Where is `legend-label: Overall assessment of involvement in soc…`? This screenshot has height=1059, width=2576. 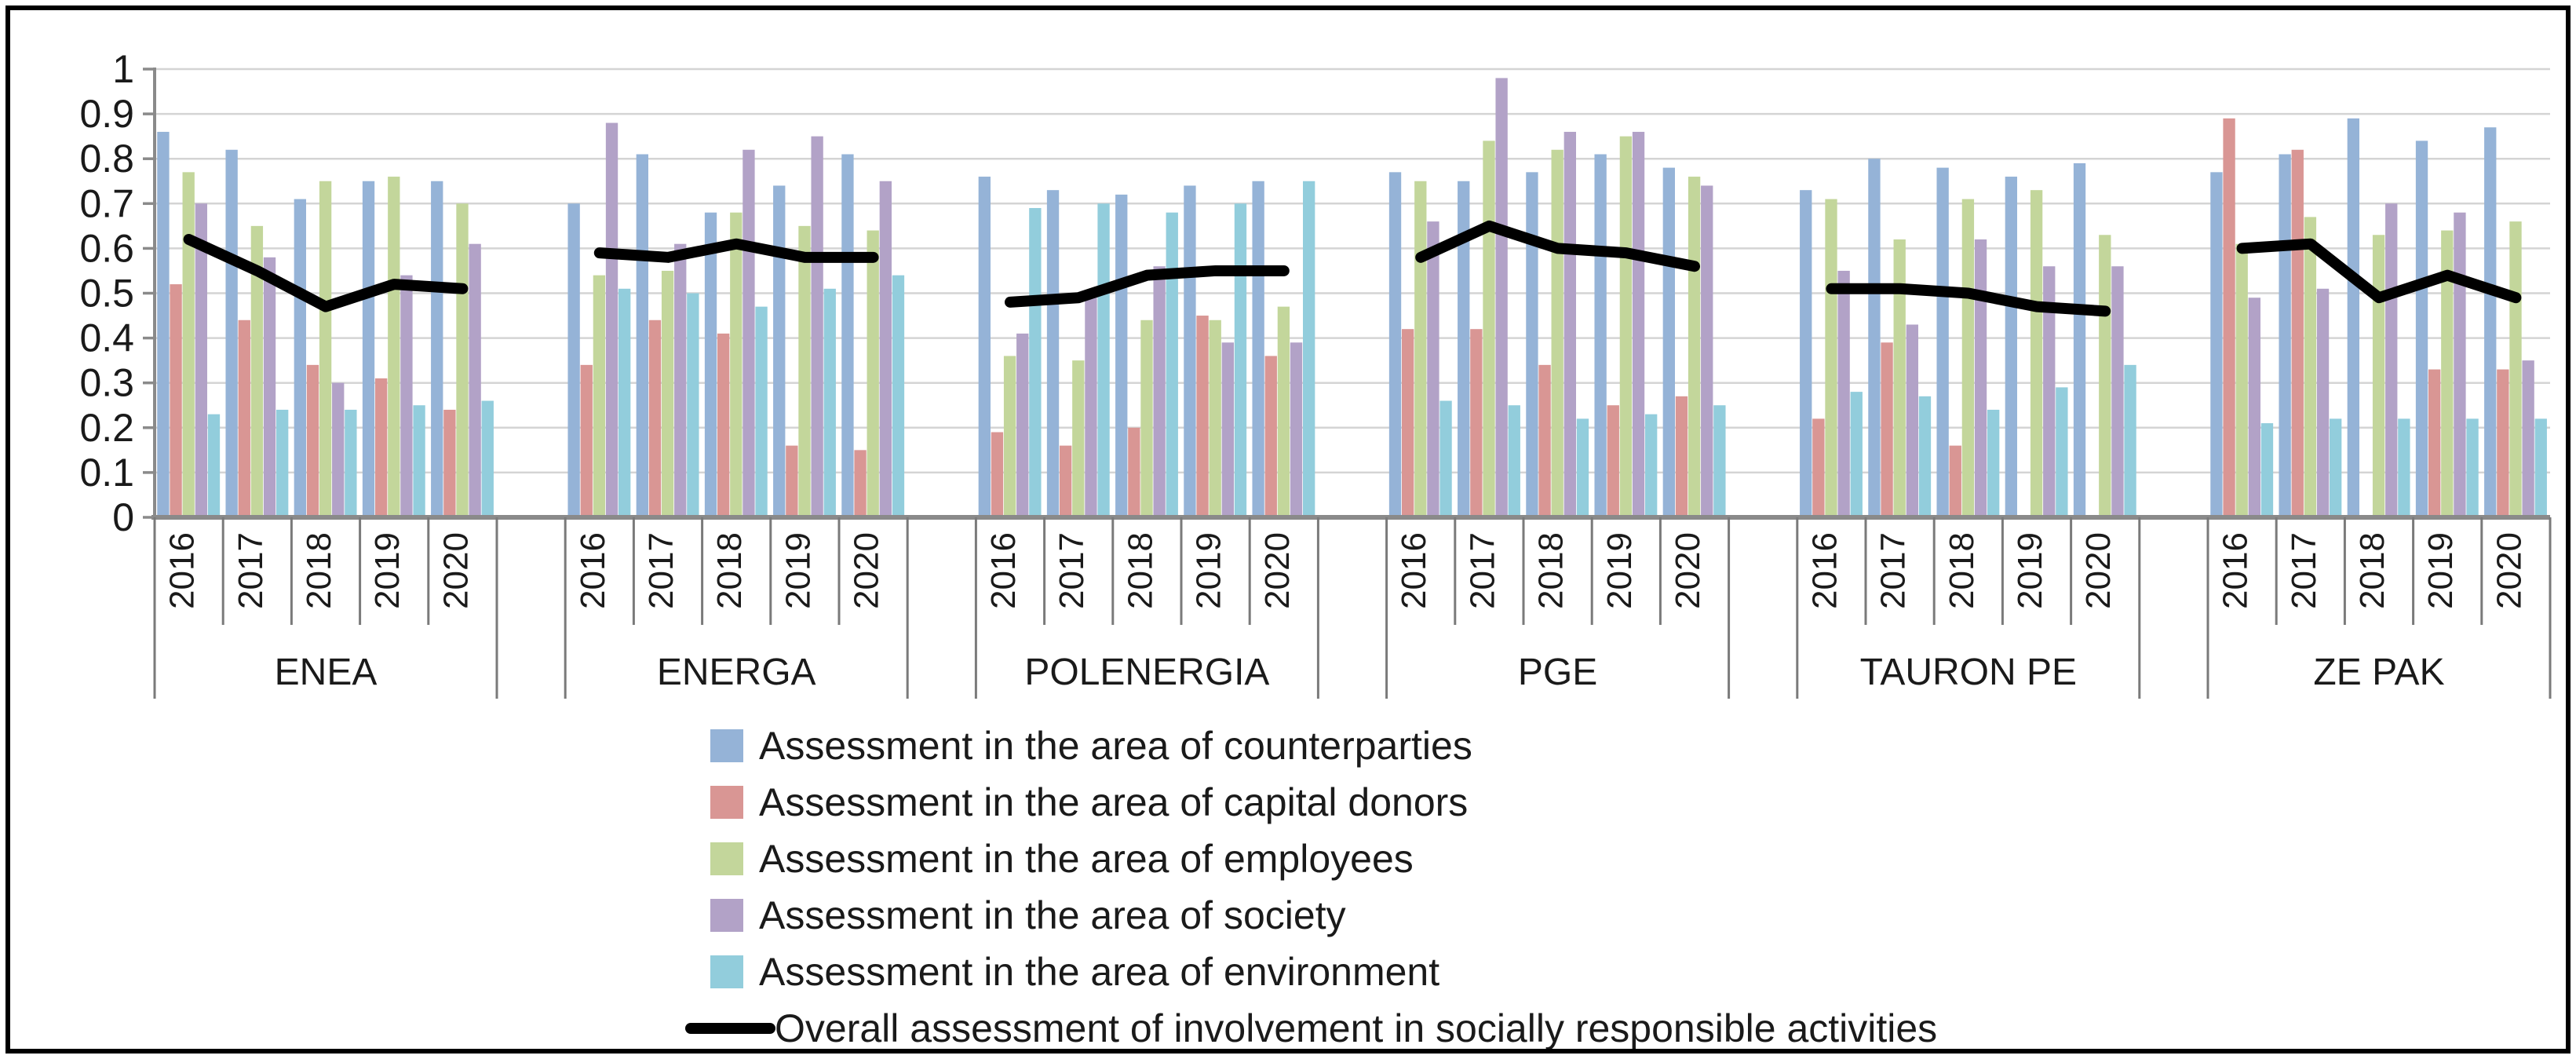 legend-label: Overall assessment of involvement in soc… is located at coordinates (1356, 1028).